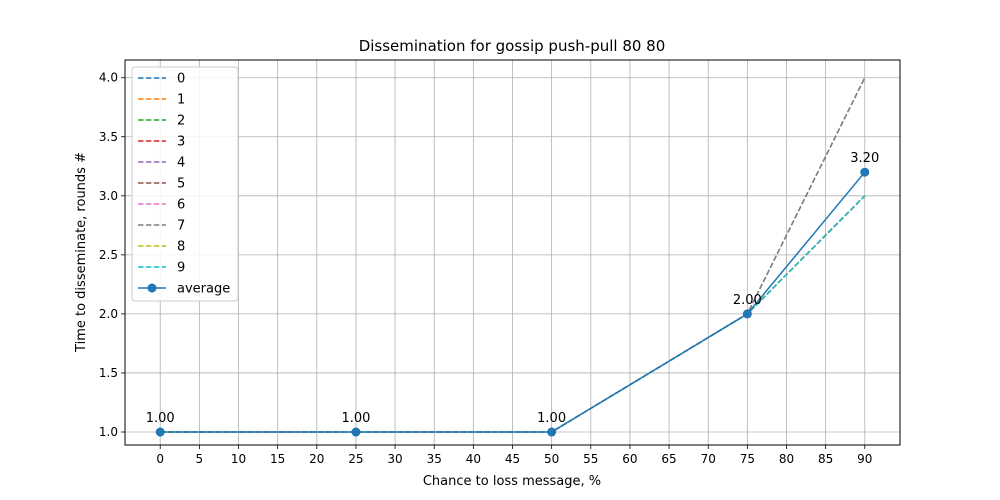 The width and height of the screenshot is (1000, 500). I want to click on legend-label: average, so click(203, 289).